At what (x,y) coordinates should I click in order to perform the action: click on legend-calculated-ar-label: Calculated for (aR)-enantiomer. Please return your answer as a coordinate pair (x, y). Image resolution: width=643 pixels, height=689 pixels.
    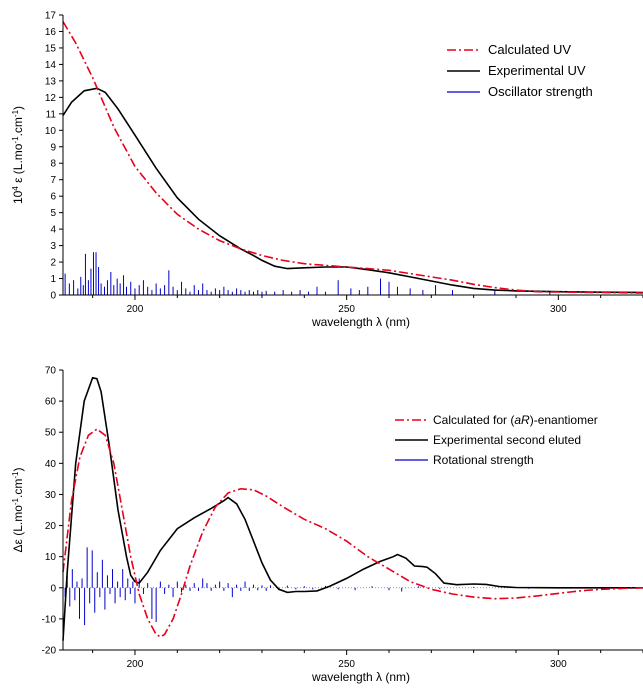
    Looking at the image, I should click on (515, 420).